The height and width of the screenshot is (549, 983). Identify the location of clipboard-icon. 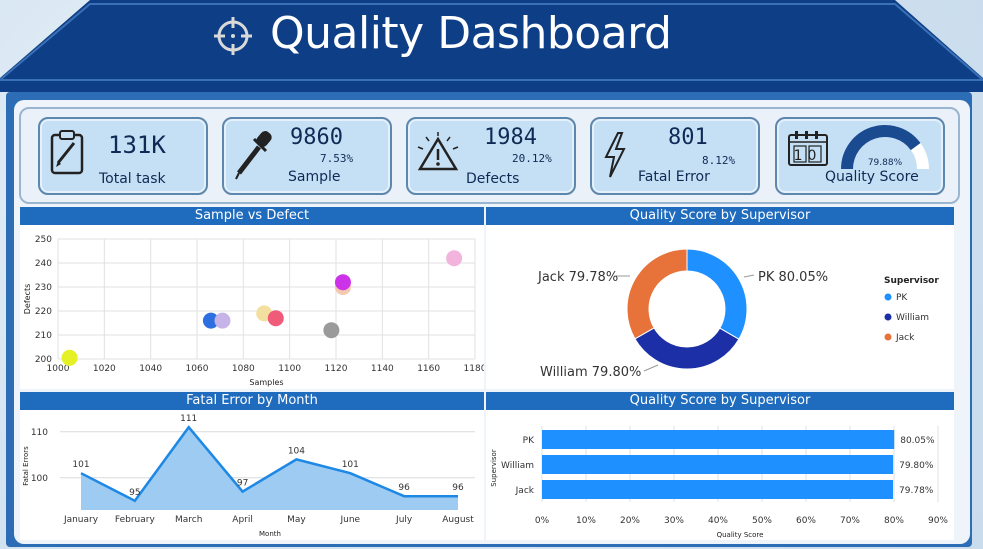
(67, 152).